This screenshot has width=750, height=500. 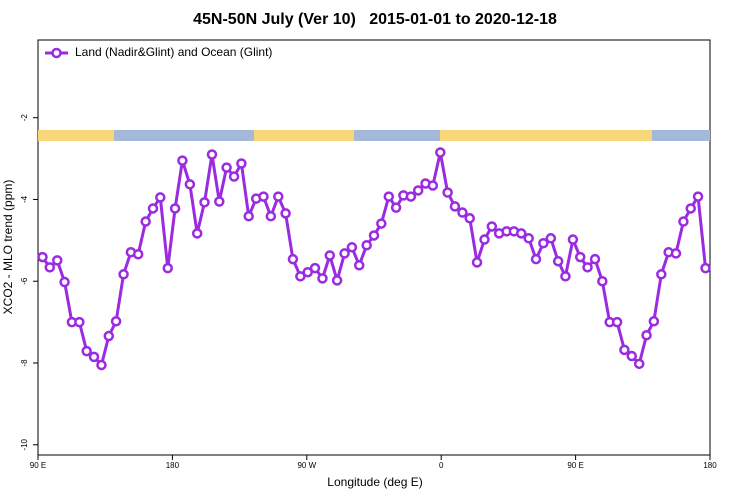 What do you see at coordinates (24, 444) in the screenshot?
I see `y-tick-label: -10` at bounding box center [24, 444].